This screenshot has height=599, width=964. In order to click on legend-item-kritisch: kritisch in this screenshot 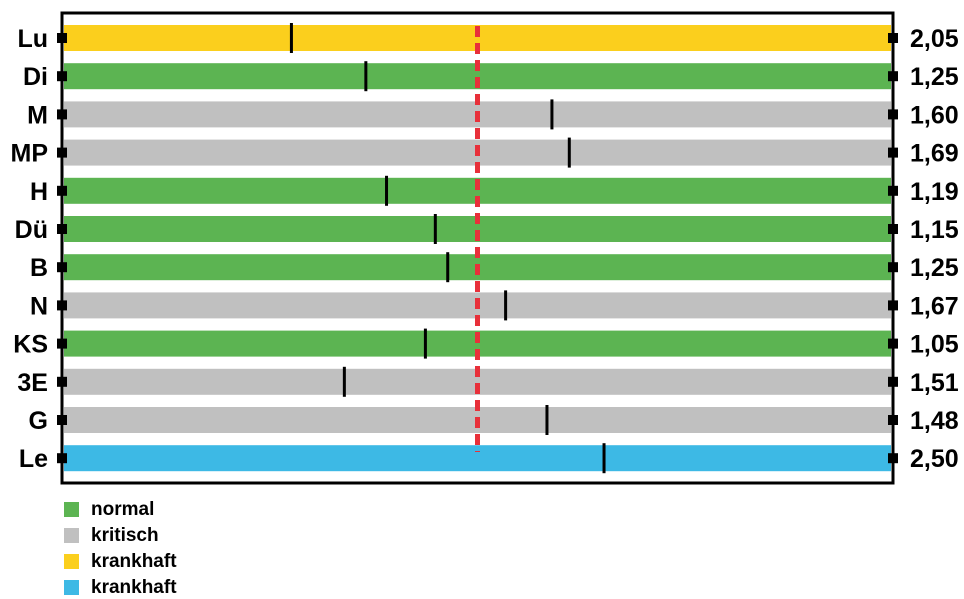, I will do `click(120, 535)`.